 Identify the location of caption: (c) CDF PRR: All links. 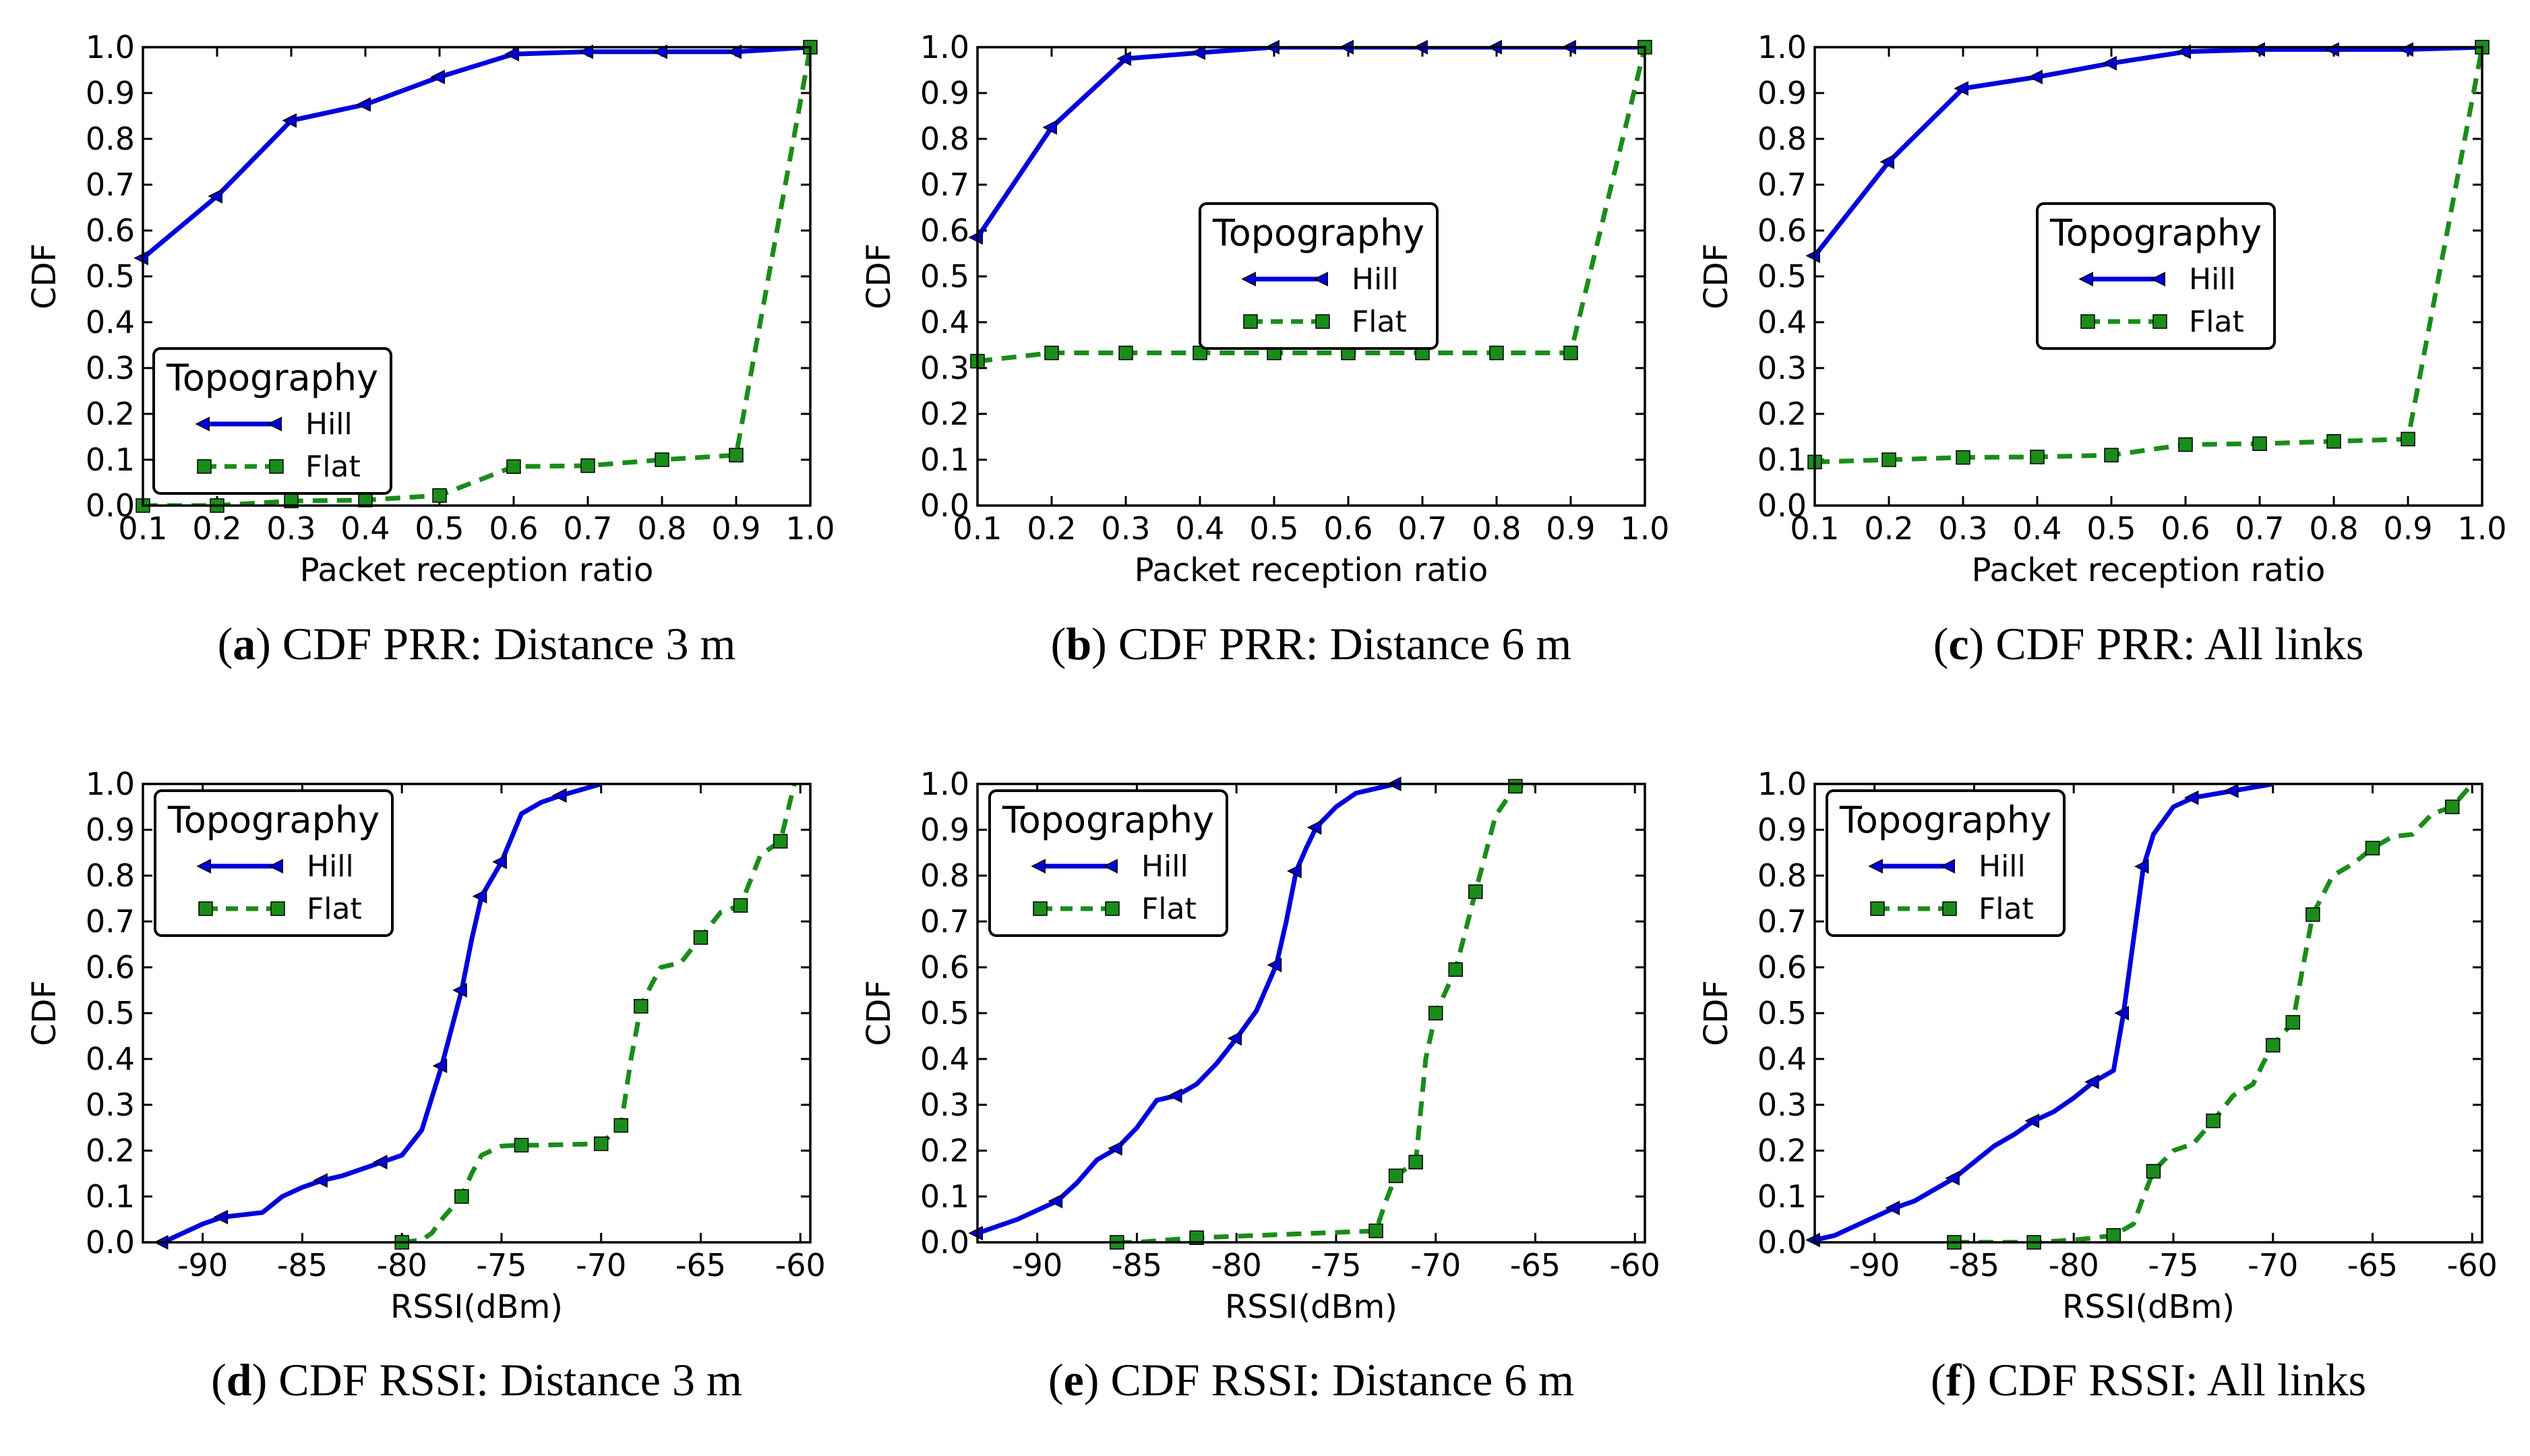
(2148, 643).